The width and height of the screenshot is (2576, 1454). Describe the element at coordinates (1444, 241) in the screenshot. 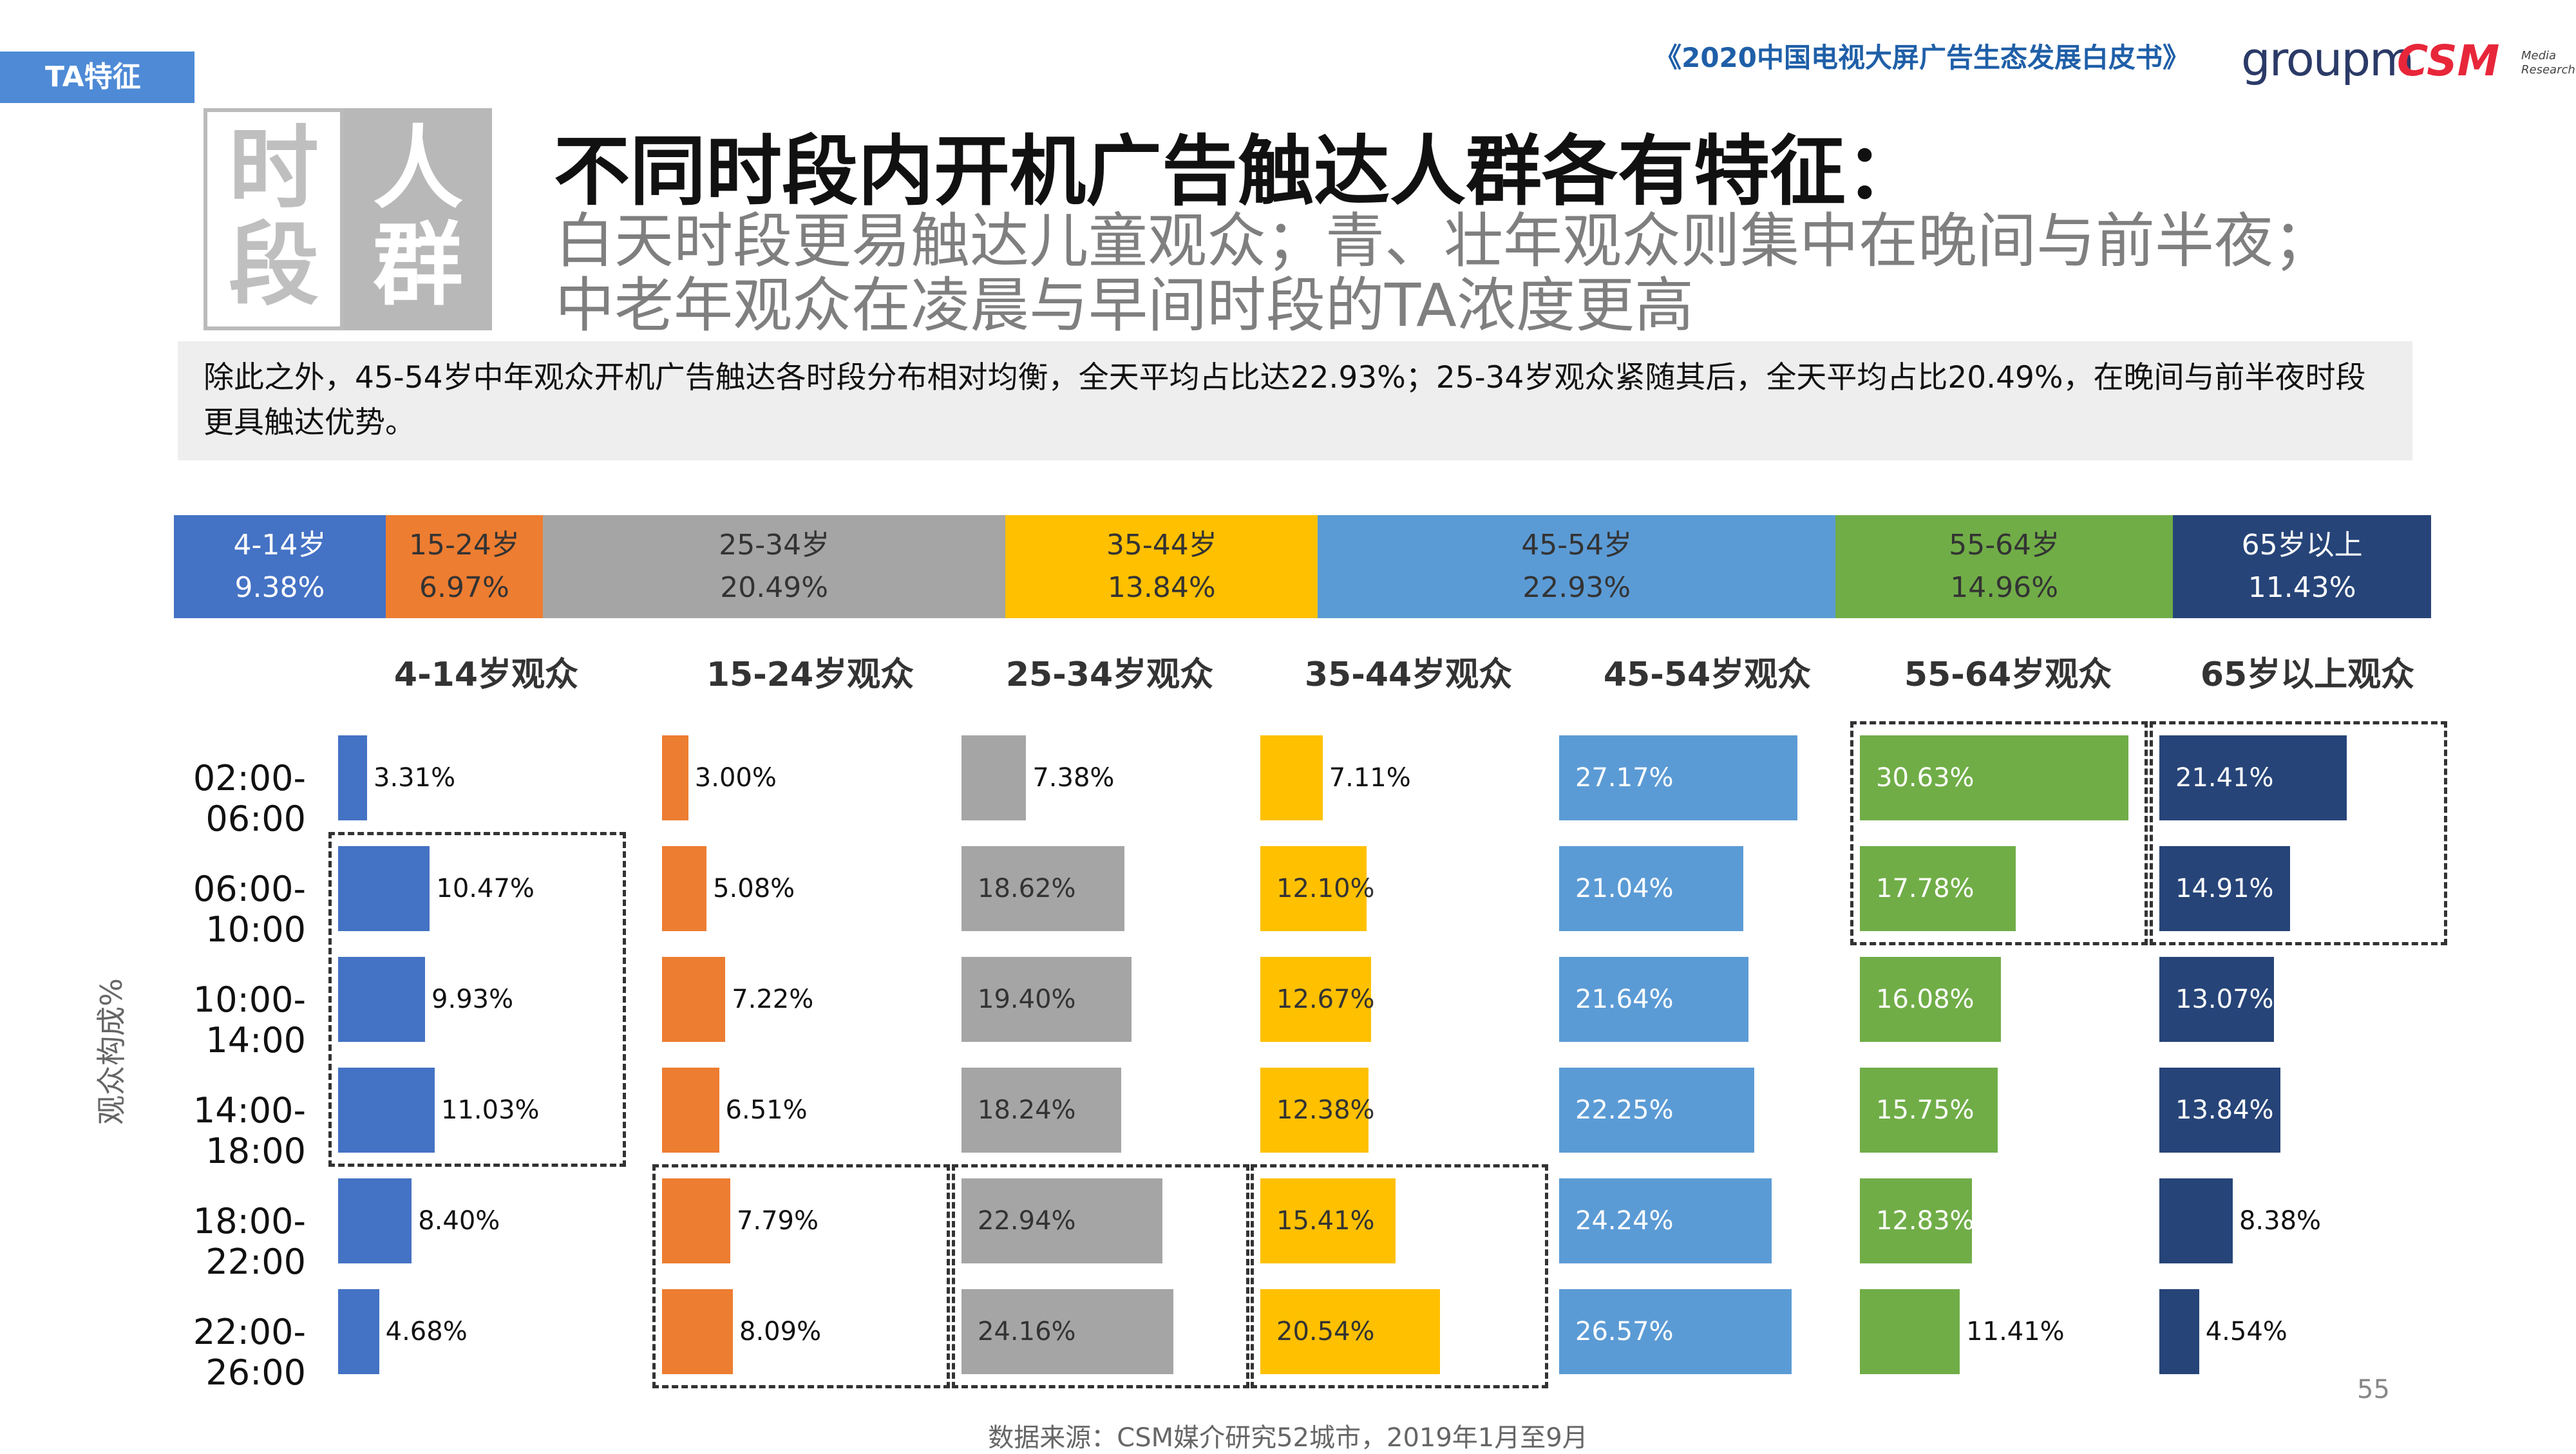

I see `page-subtitle-1: 白天时段更易触达儿童观众；青、壮年观众则集中在晚间与前半夜；` at that location.